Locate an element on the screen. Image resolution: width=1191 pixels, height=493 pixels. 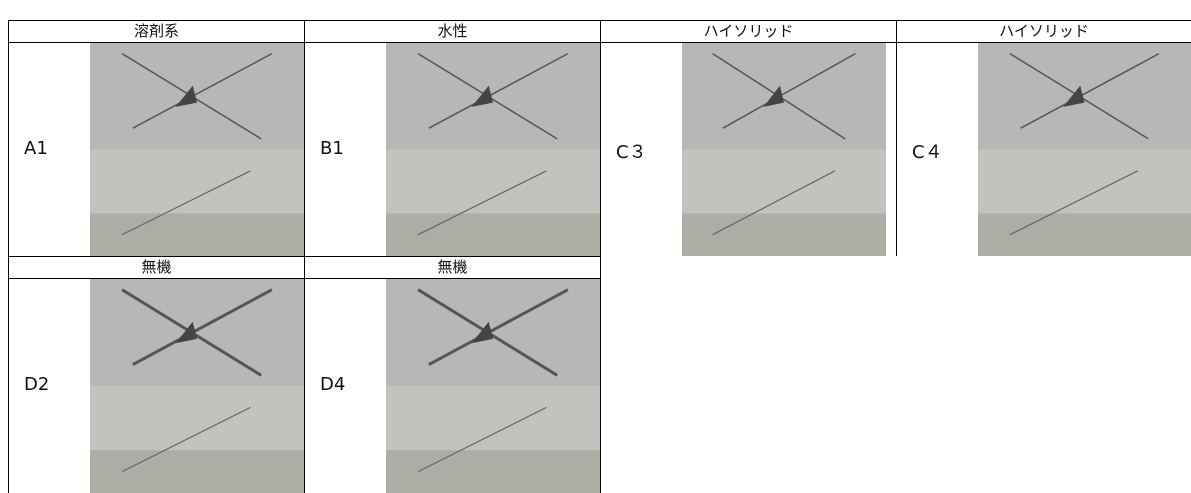
sample-label: A1 is located at coordinates (36, 148).